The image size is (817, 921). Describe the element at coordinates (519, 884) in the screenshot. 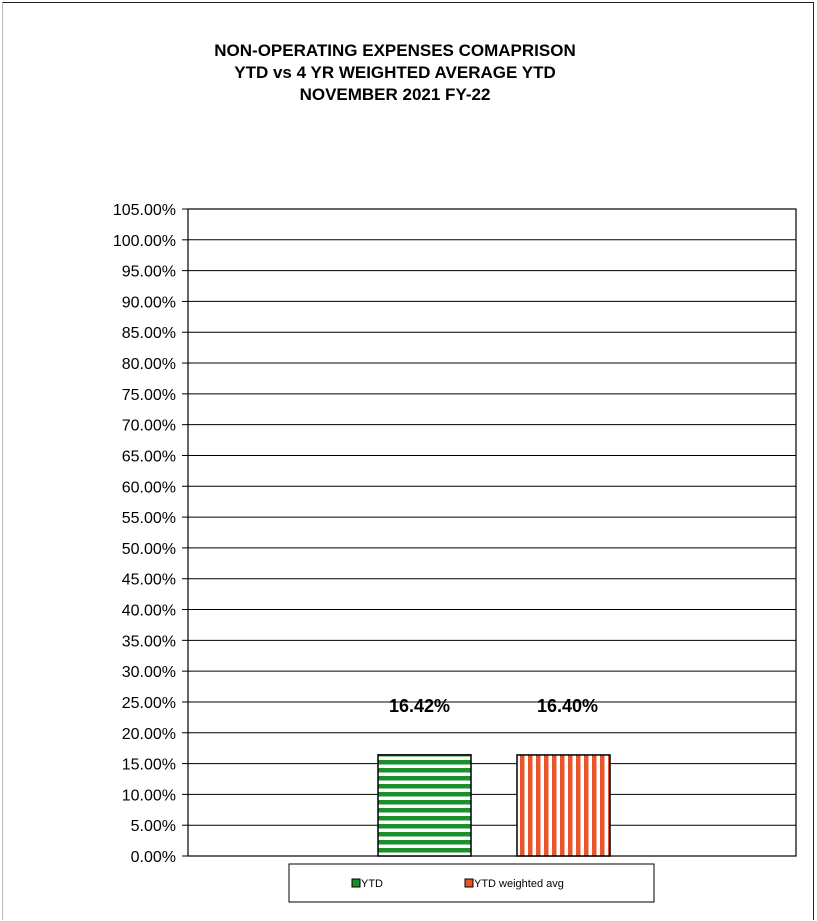

I see `legend-label: YTD weighted avg` at that location.